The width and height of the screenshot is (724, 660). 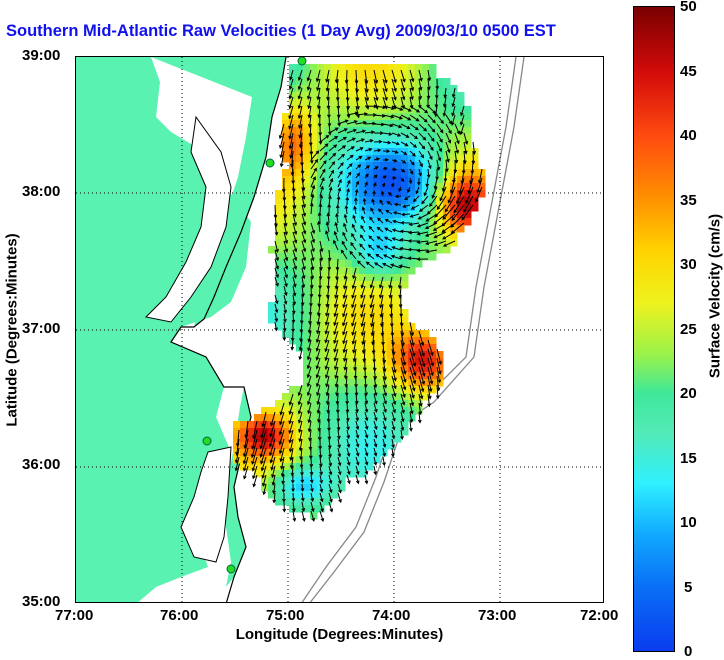 I want to click on x-tick-label: 72:00, so click(x=599, y=615).